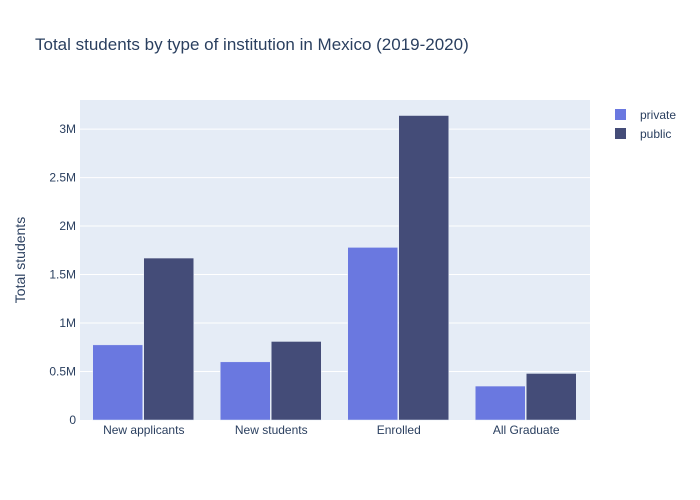 This screenshot has width=700, height=500. I want to click on y-tick-label: 2.5M, so click(62, 178).